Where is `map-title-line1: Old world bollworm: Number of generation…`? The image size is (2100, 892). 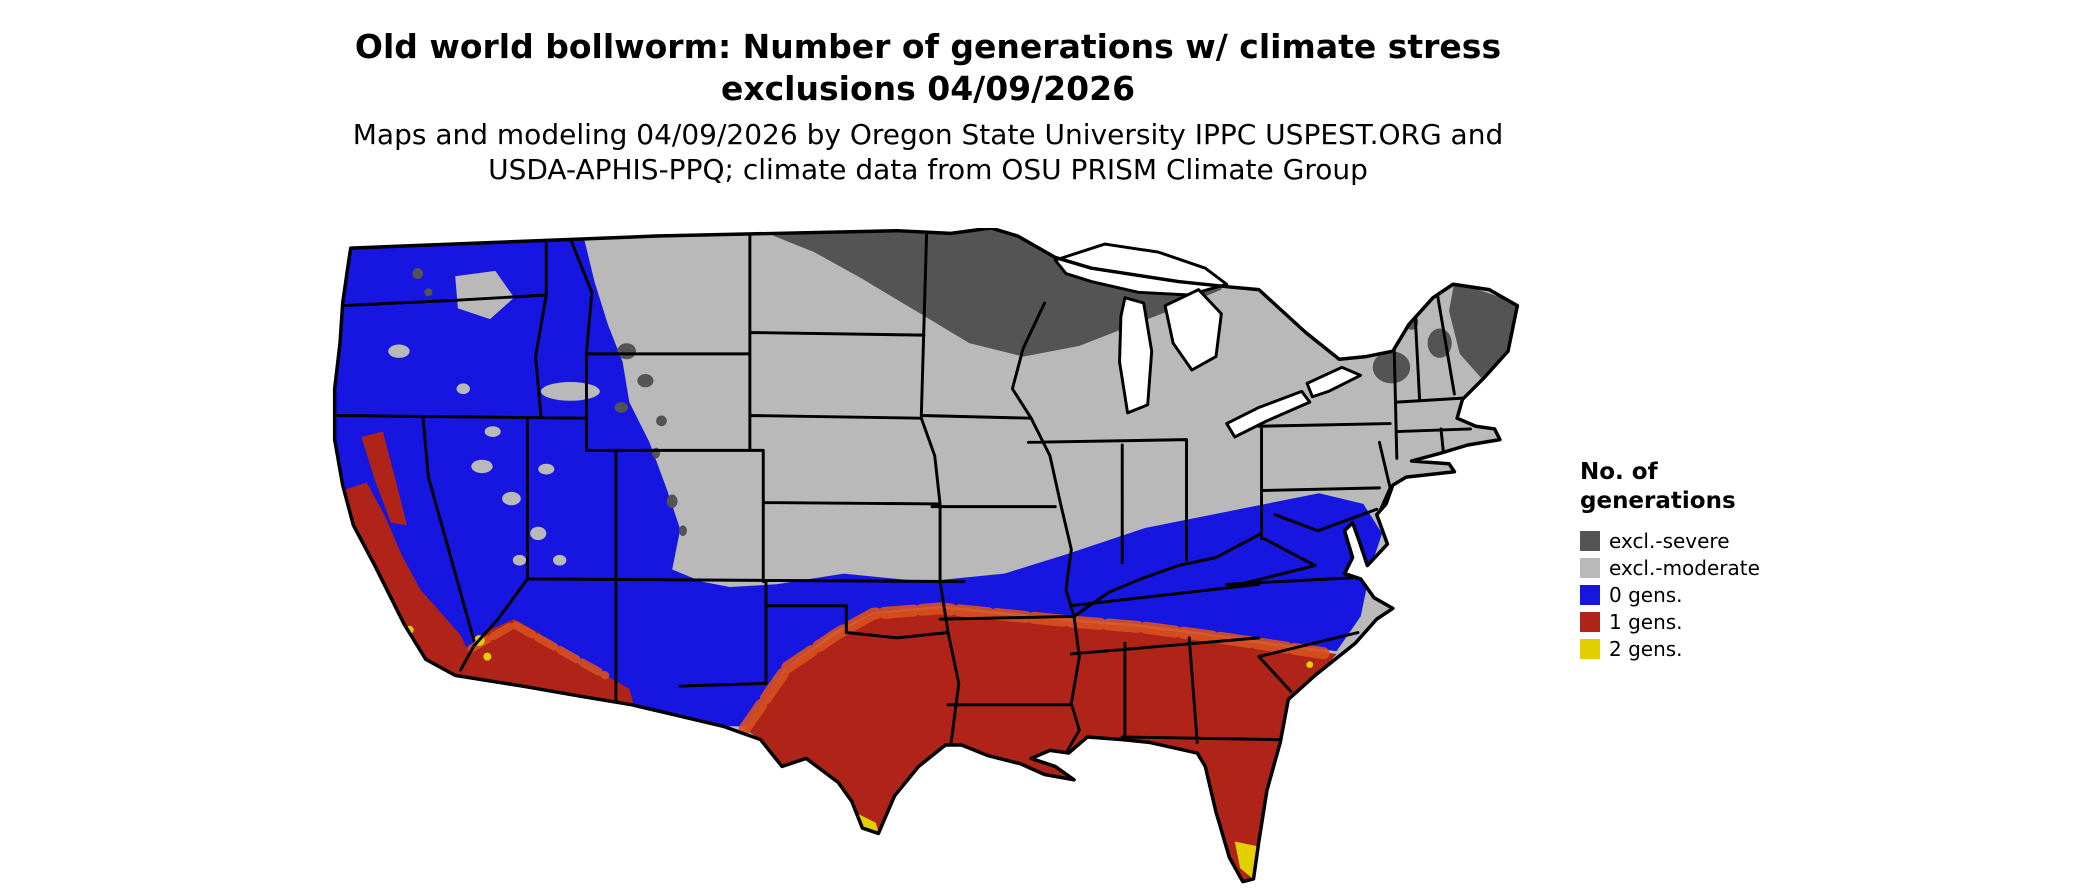 map-title-line1: Old world bollworm: Number of generation… is located at coordinates (928, 46).